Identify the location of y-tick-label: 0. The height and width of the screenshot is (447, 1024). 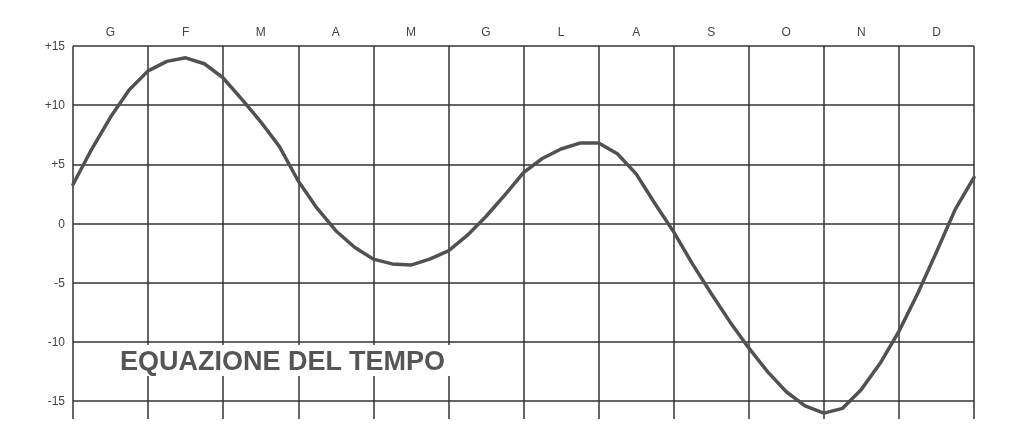
(62, 223).